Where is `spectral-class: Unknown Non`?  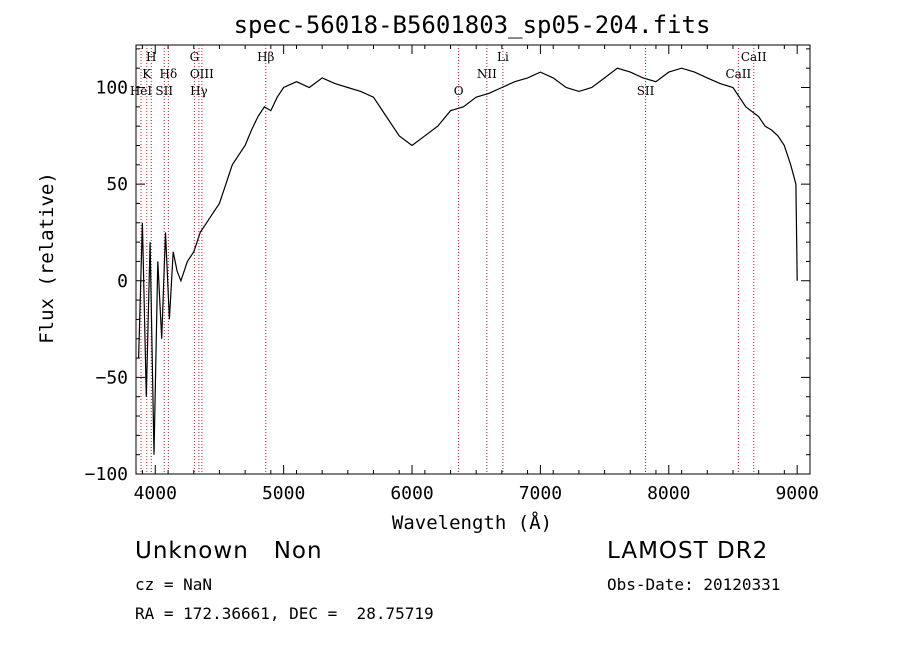
spectral-class: Unknown Non is located at coordinates (229, 551).